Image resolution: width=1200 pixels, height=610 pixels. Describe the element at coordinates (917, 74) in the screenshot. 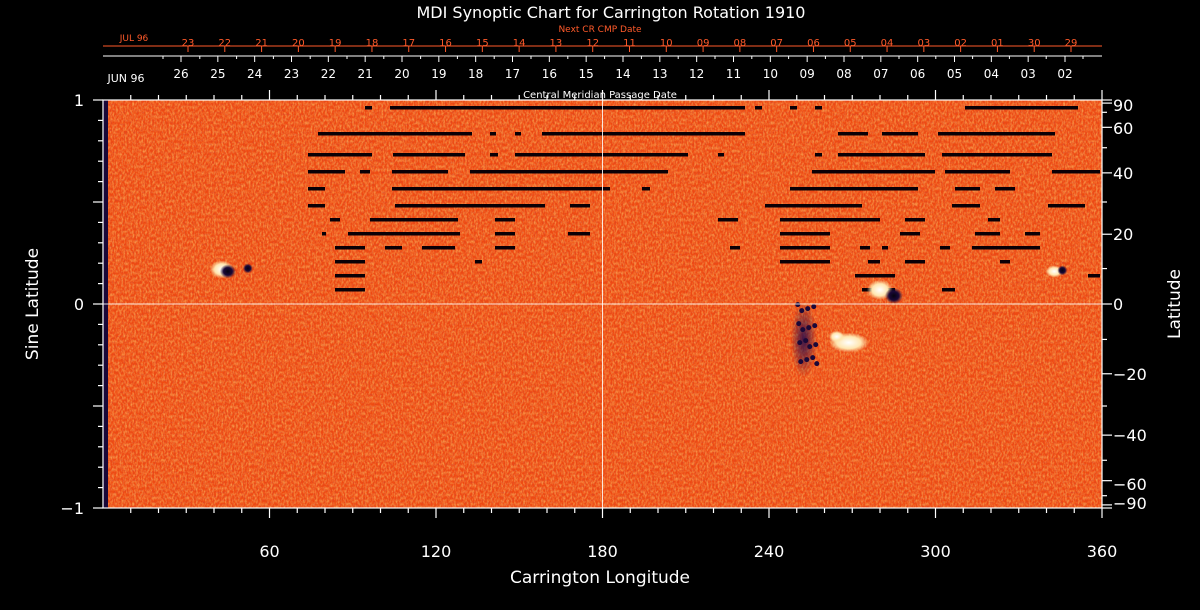

I see `cmp-date-label: 06` at that location.